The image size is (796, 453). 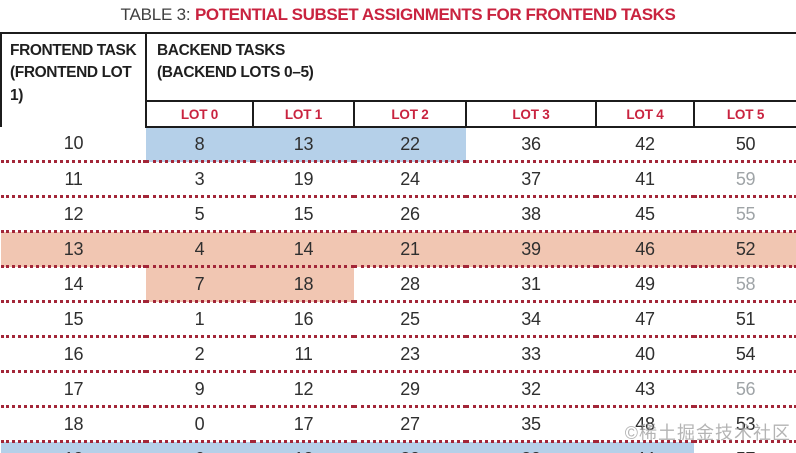 I want to click on table-row: 17 9 12 29 32 43 56, so click(x=398, y=389).